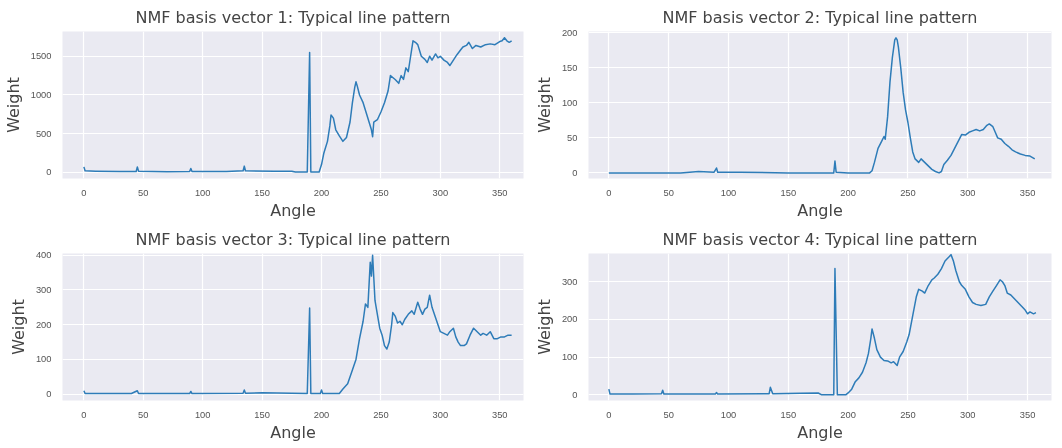  What do you see at coordinates (43, 133) in the screenshot?
I see `y-tick-label: 500` at bounding box center [43, 133].